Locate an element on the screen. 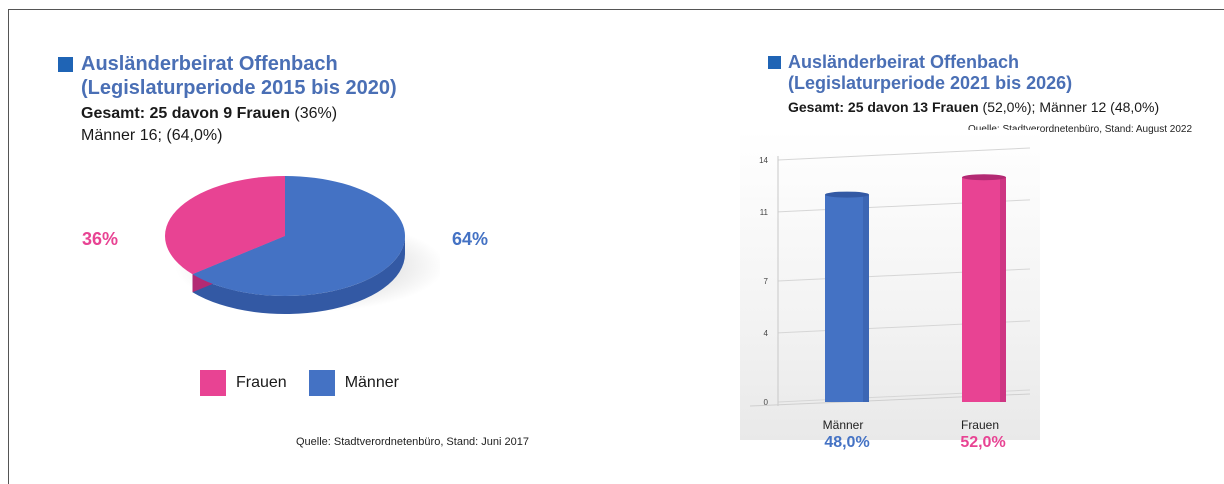  pie-label-maenner: 64% is located at coordinates (470, 239).